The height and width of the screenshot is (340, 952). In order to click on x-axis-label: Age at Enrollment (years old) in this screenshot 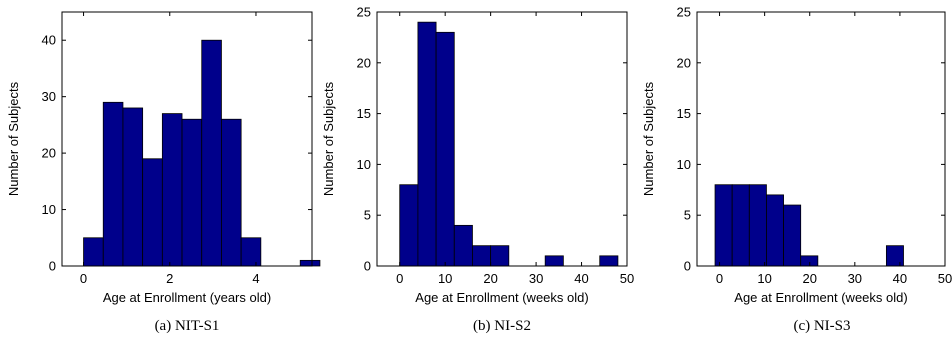, I will do `click(187, 297)`.